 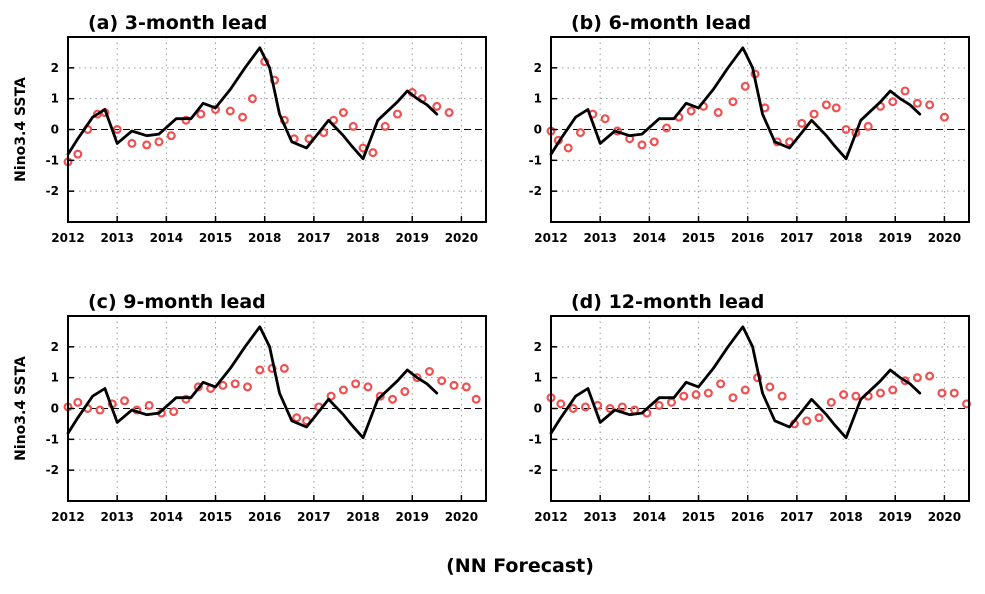 What do you see at coordinates (55, 378) in the screenshot?
I see `y-tick-label: 1` at bounding box center [55, 378].